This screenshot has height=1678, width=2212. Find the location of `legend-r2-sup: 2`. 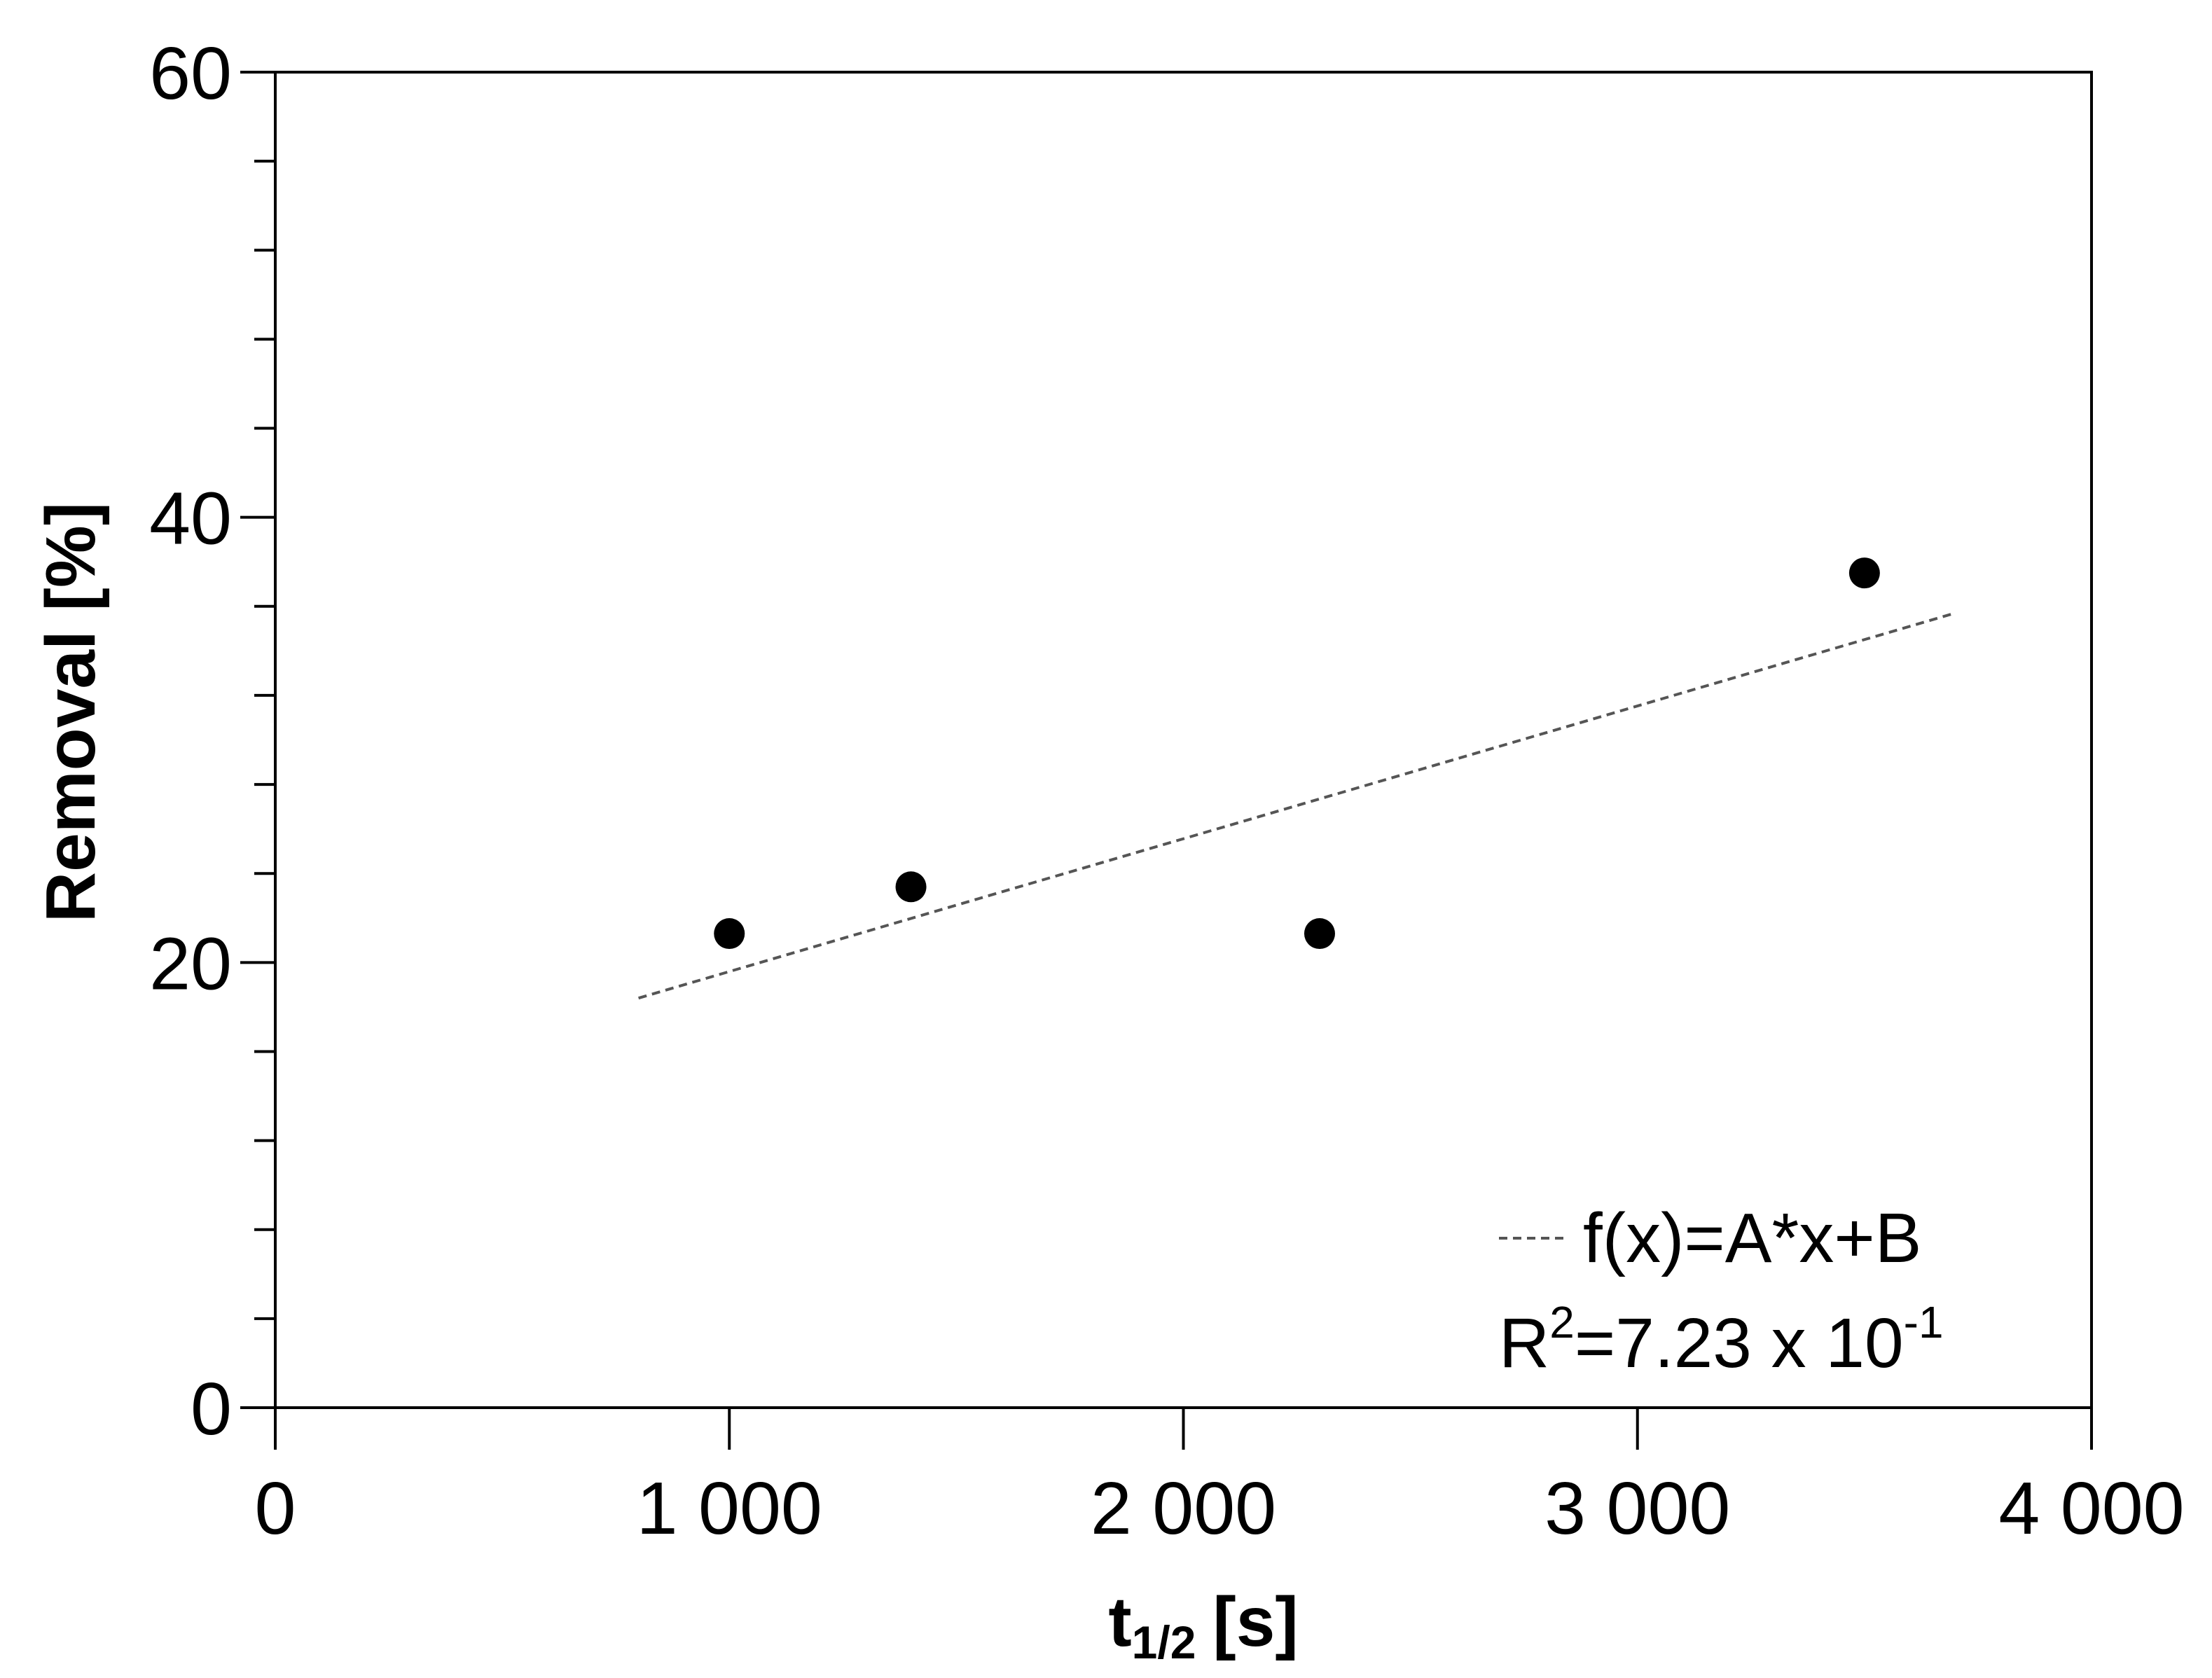

legend-r2-sup: 2 is located at coordinates (1562, 1322).